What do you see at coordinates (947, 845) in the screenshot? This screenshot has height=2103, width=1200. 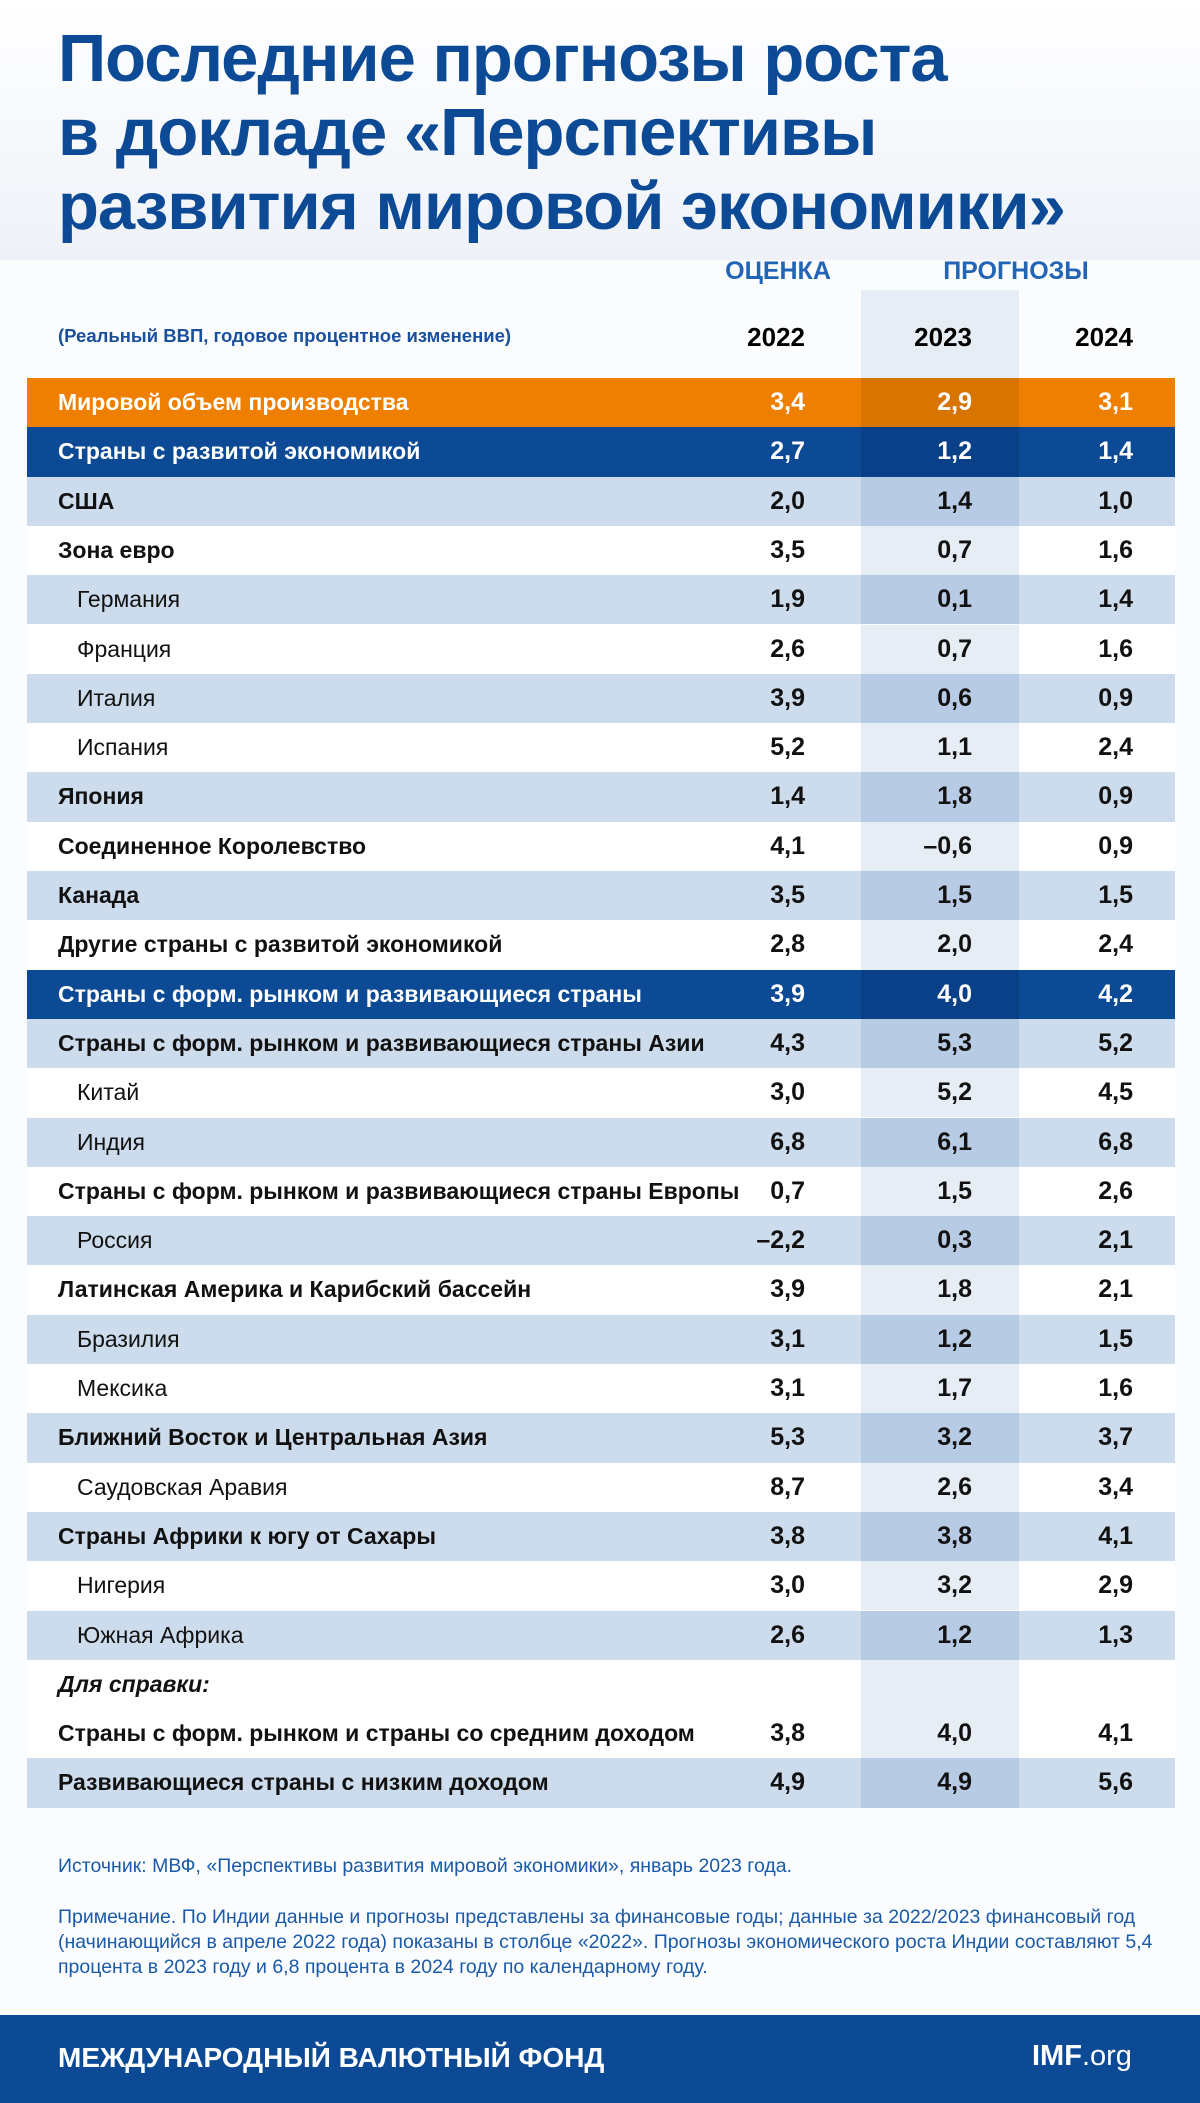 I see `row-value: –0,6` at bounding box center [947, 845].